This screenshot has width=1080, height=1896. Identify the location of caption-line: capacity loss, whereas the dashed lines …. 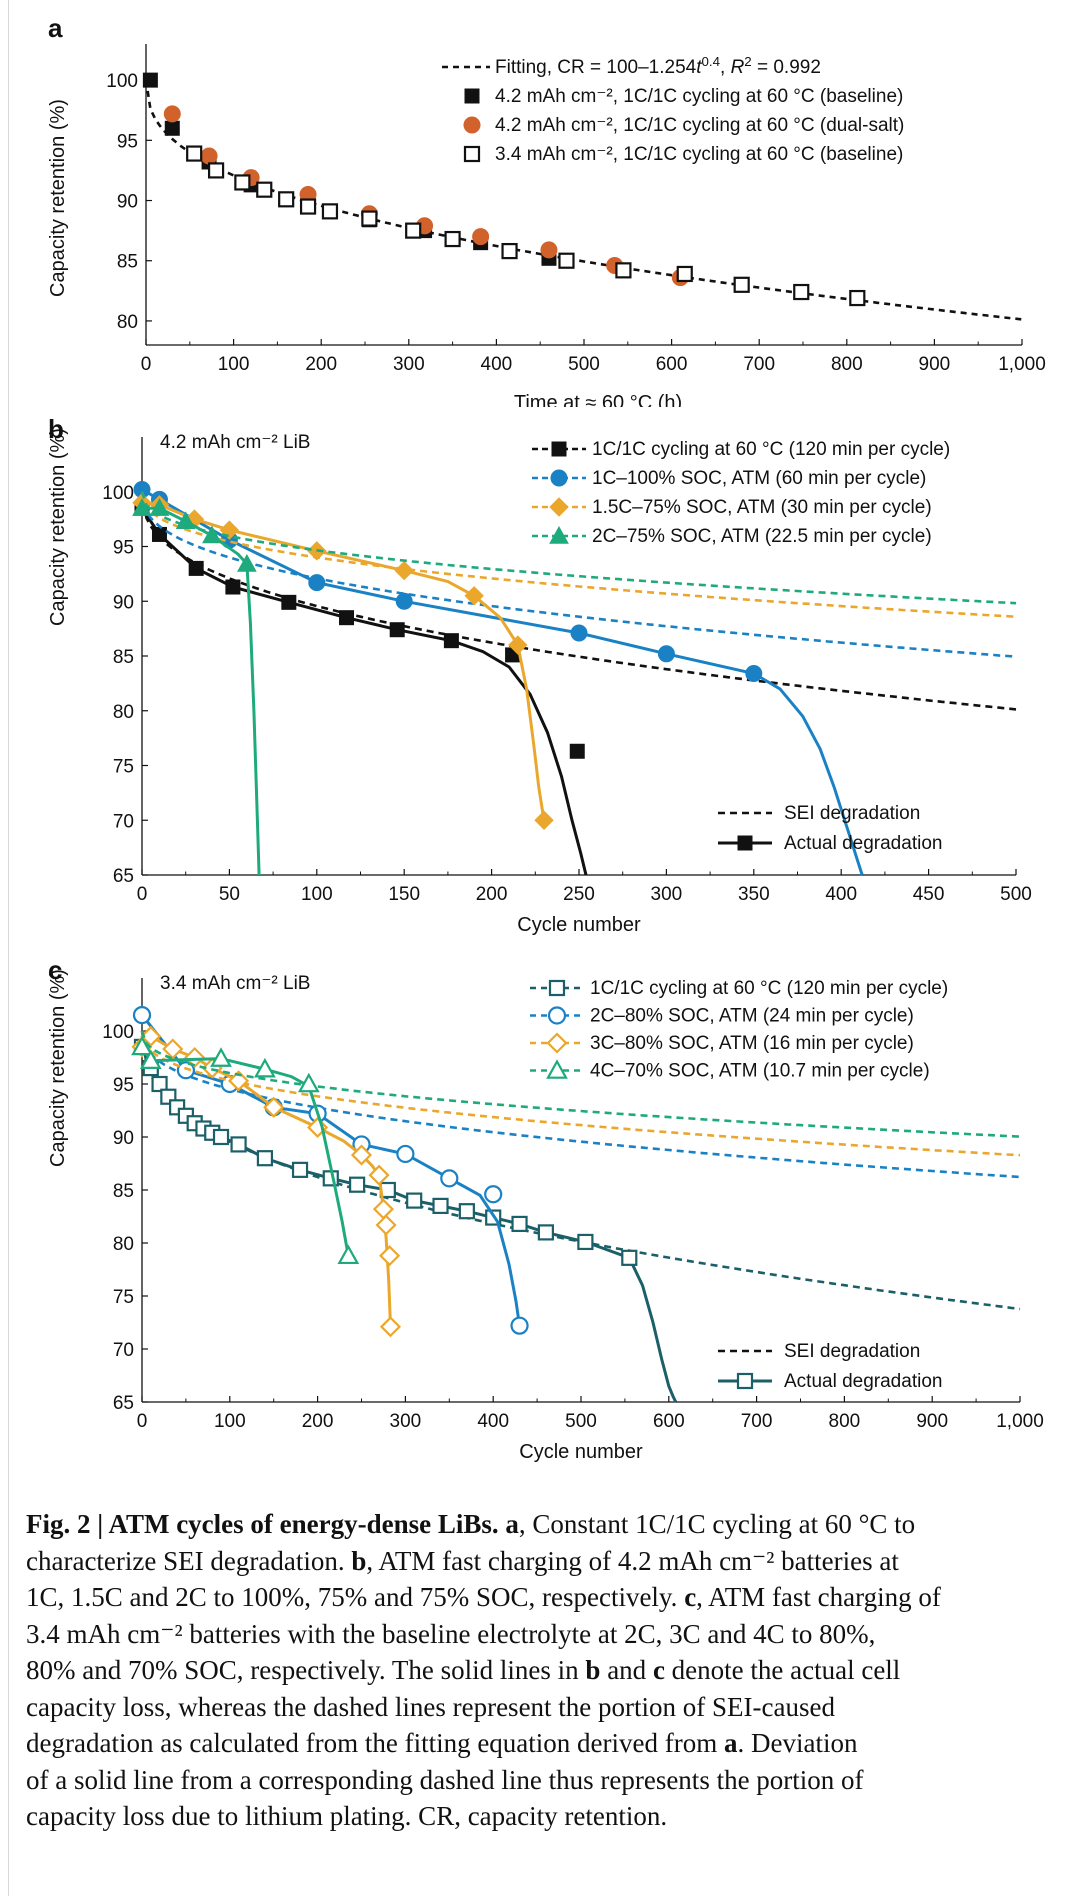
(546, 1707).